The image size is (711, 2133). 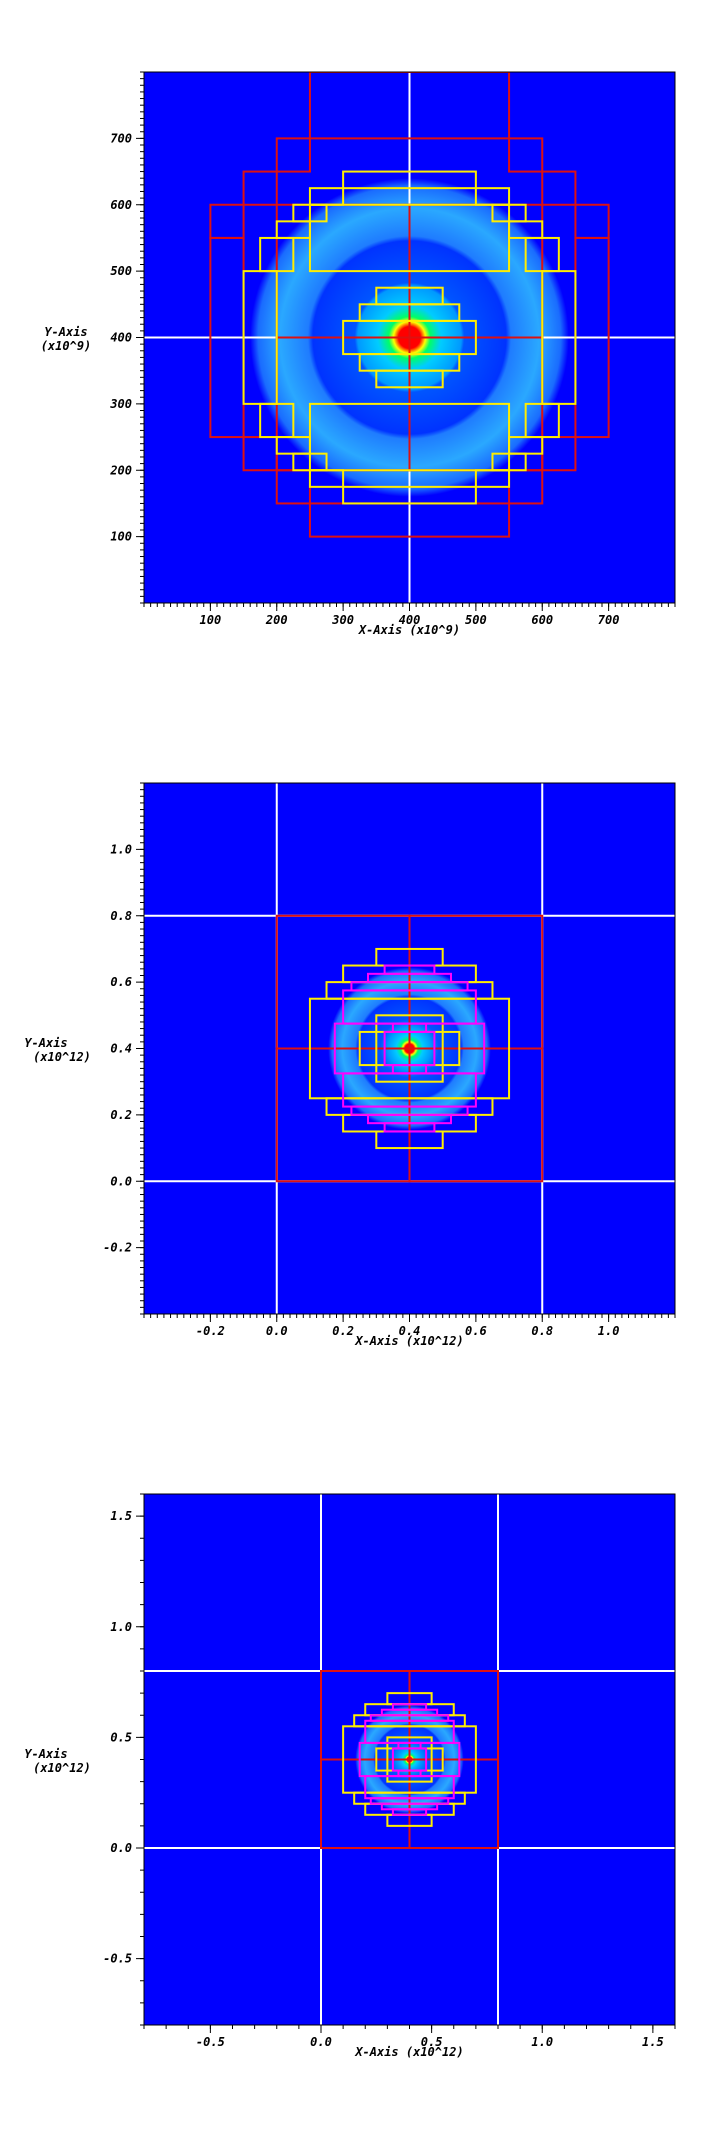 I want to click on x-tick-label: 400, so click(x=410, y=620).